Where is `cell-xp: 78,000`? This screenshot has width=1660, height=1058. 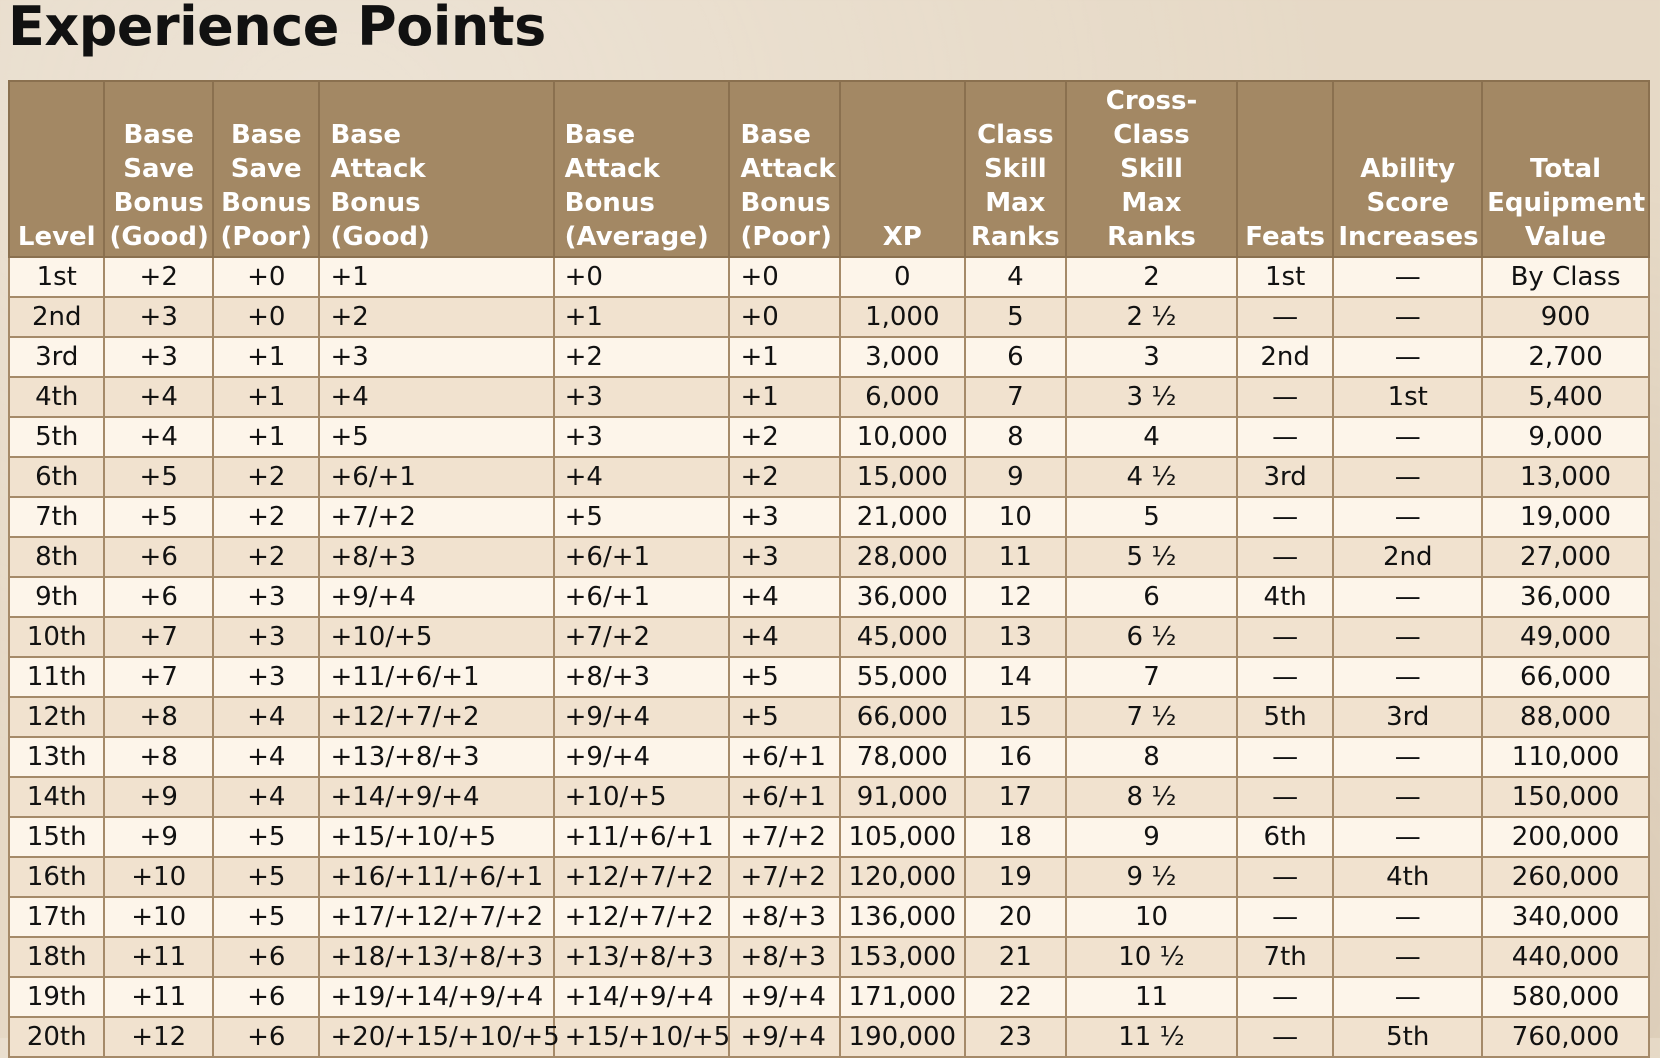 cell-xp: 78,000 is located at coordinates (902, 757).